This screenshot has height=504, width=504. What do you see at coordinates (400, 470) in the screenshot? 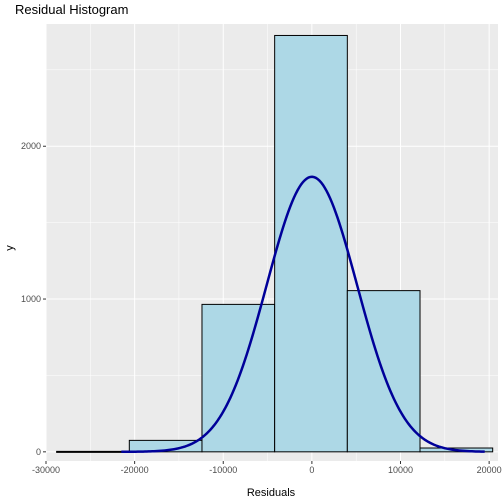
I see `x-tick-label: 10000` at bounding box center [400, 470].